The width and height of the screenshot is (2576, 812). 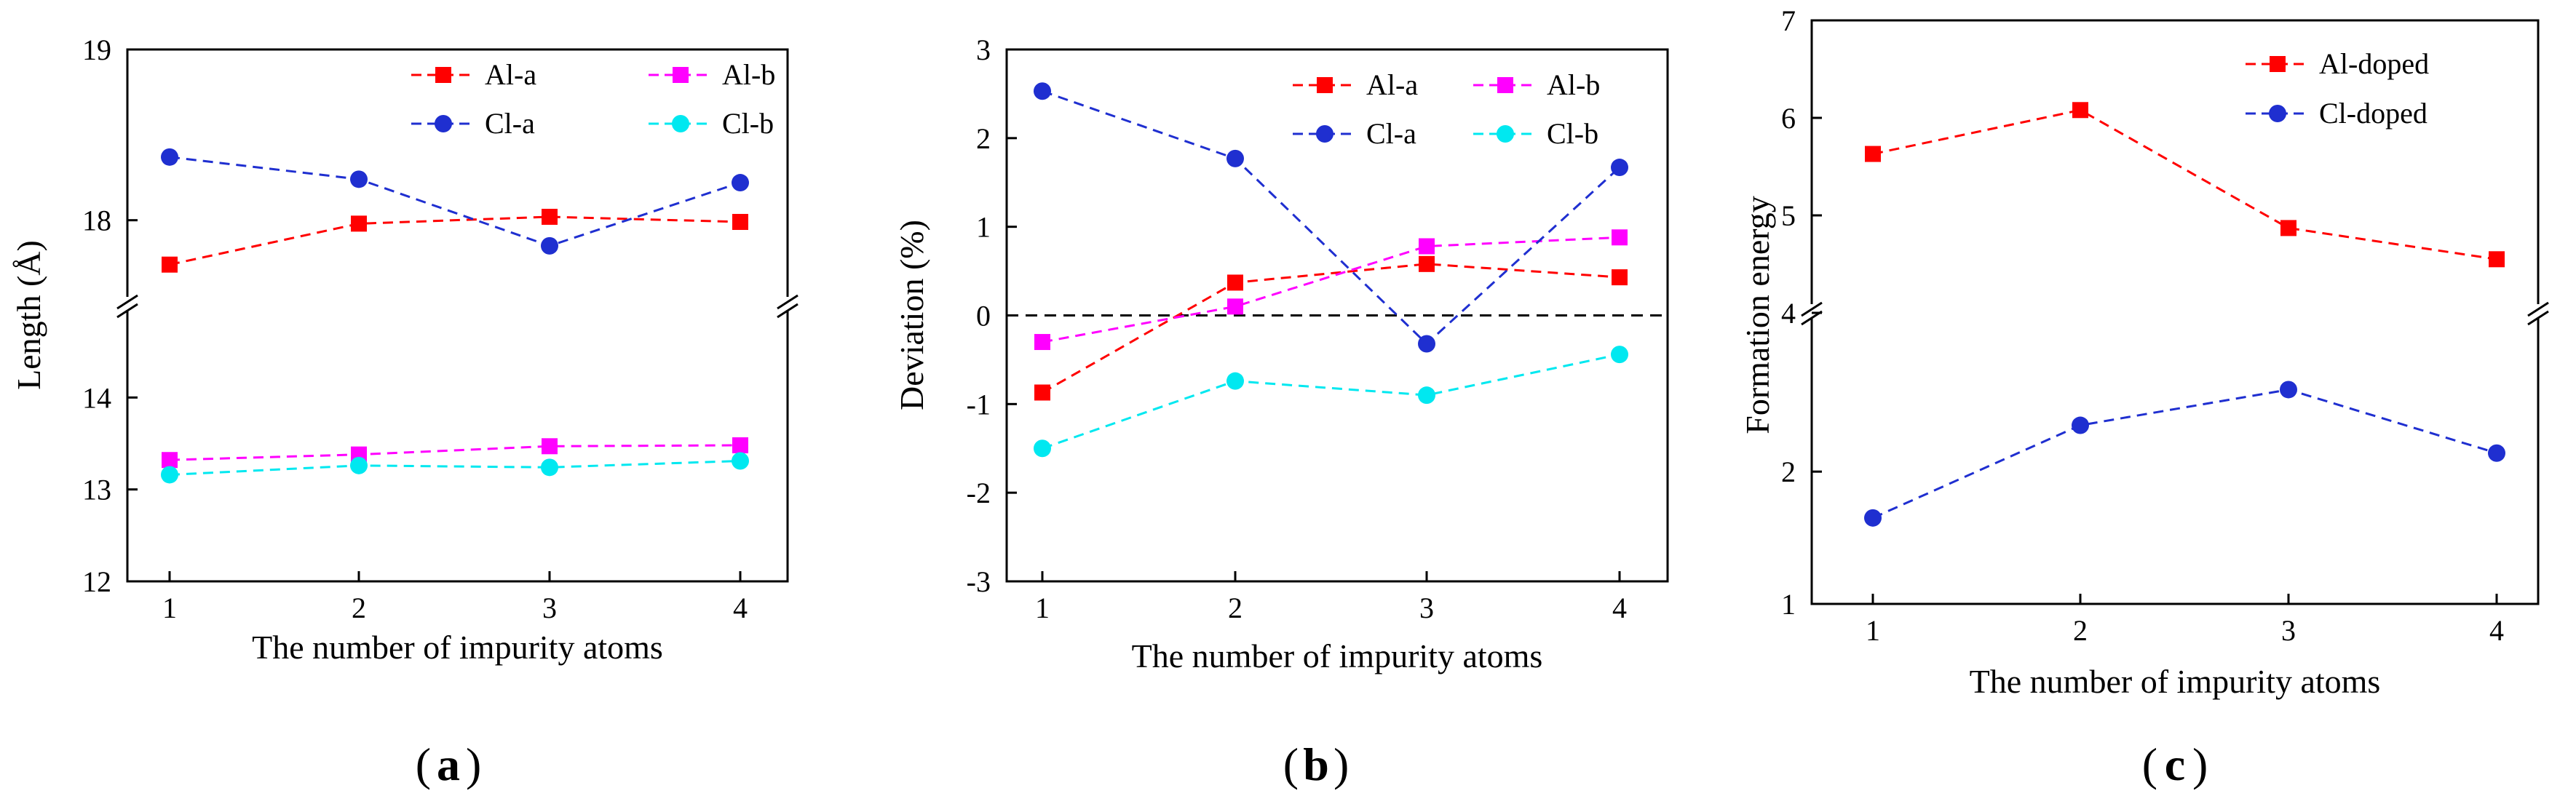 I want to click on panel-a-legend-marker-cl-a, so click(x=443, y=123).